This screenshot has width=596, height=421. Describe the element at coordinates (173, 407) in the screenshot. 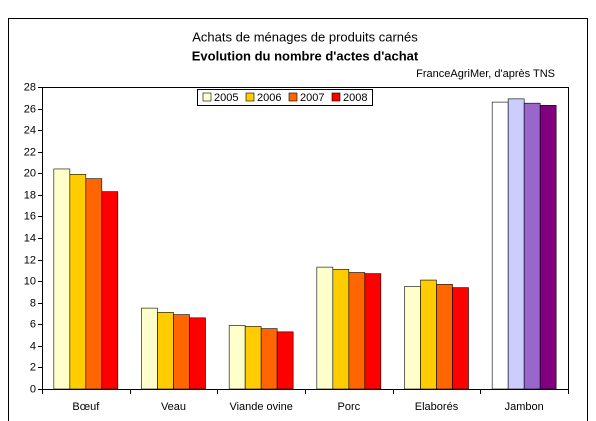

I see `x-tick-label: Veau` at that location.